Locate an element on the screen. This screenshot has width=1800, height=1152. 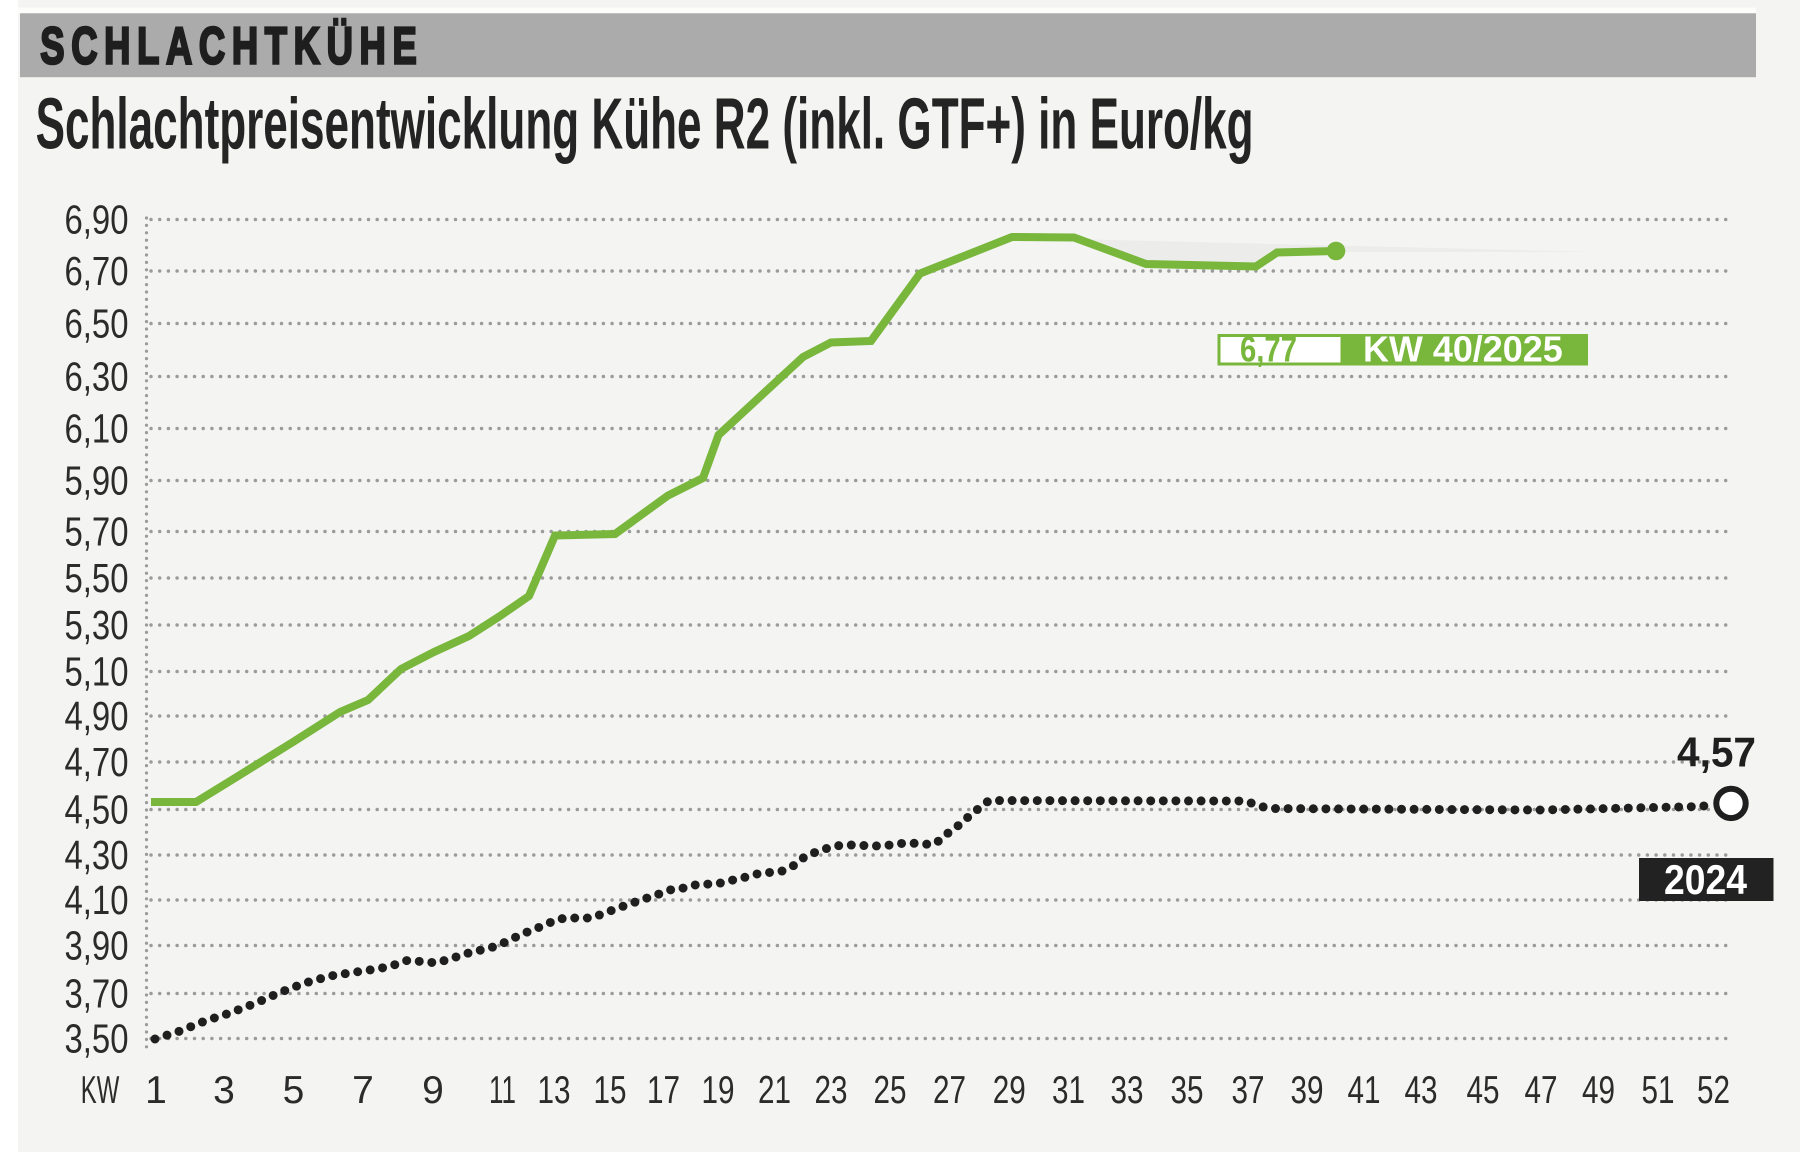
svg-text: 17 is located at coordinates (663, 1090).